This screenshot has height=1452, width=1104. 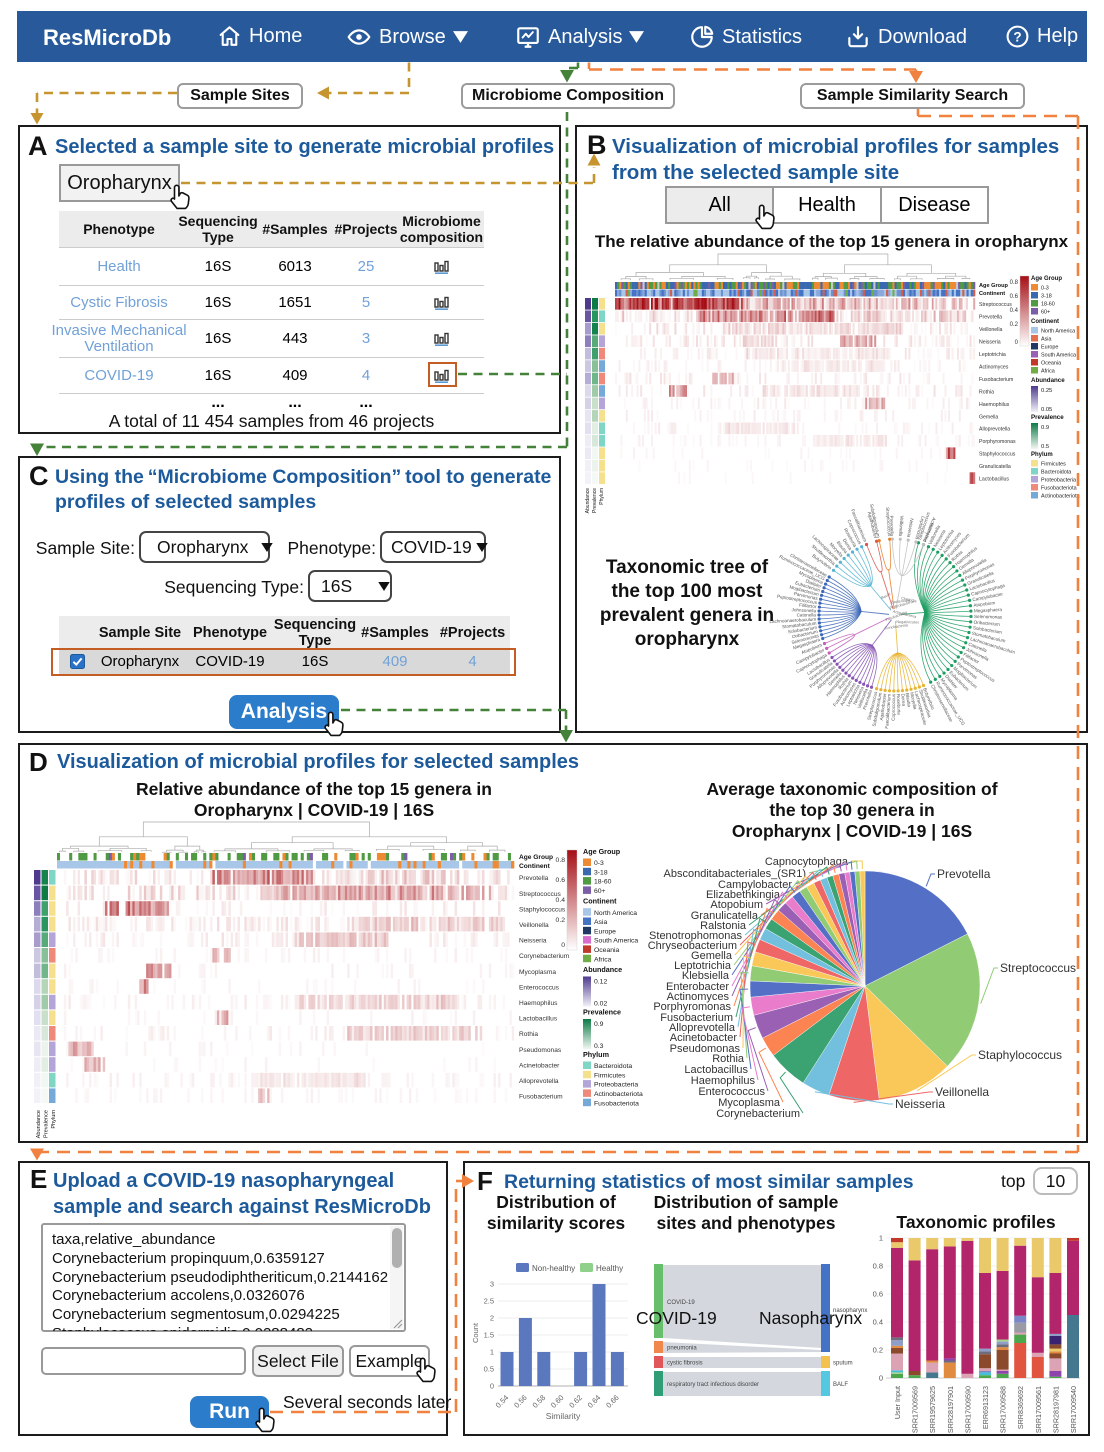 What do you see at coordinates (1020, 1407) in the screenshot?
I see `svg-text: SRR8369692` at bounding box center [1020, 1407].